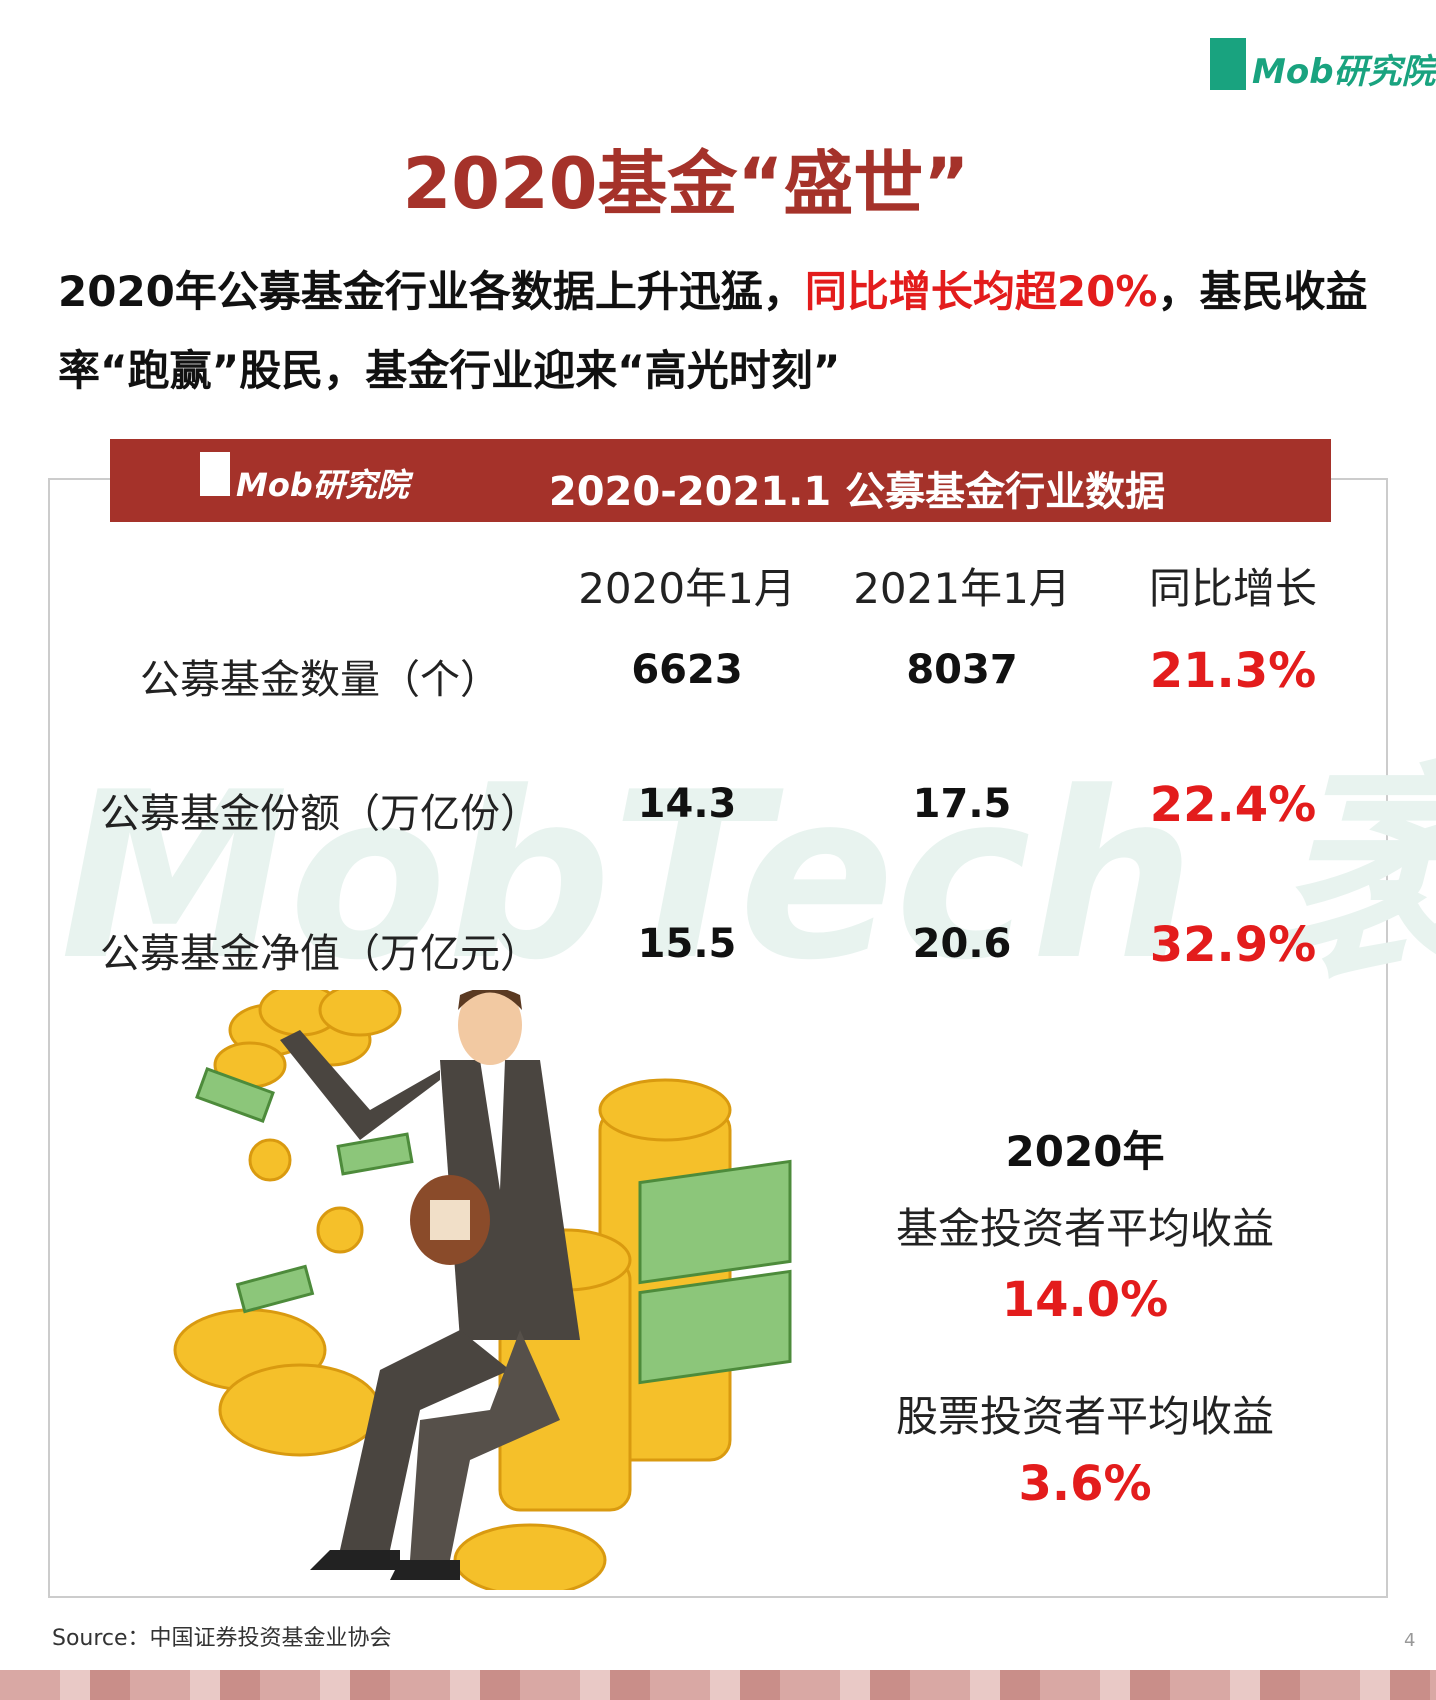 The height and width of the screenshot is (1700, 1436). I want to click on returns-label: 基金投资者平均收益, so click(1085, 1228).